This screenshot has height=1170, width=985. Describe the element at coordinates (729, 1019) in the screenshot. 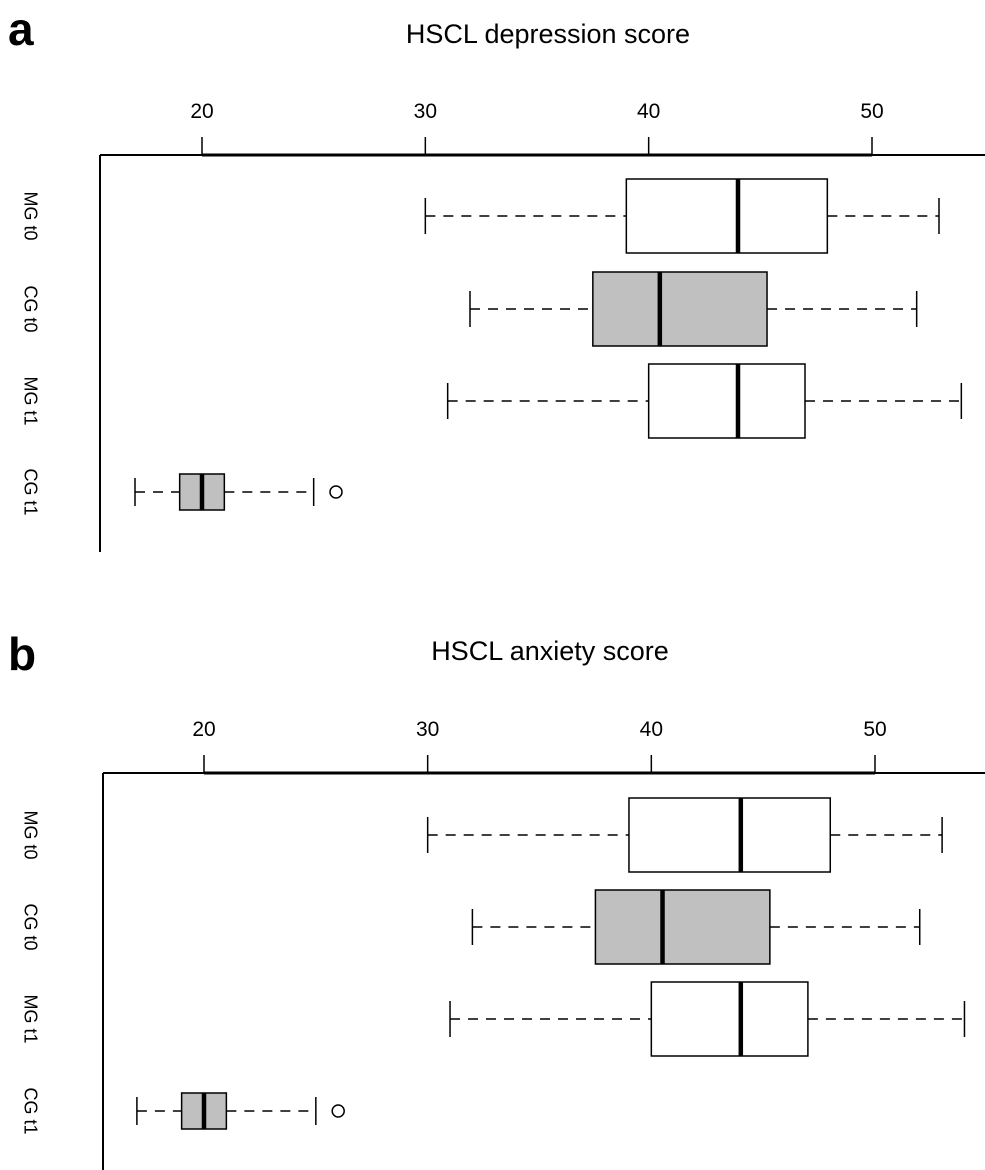

I see `p2-mg-t1-box` at that location.